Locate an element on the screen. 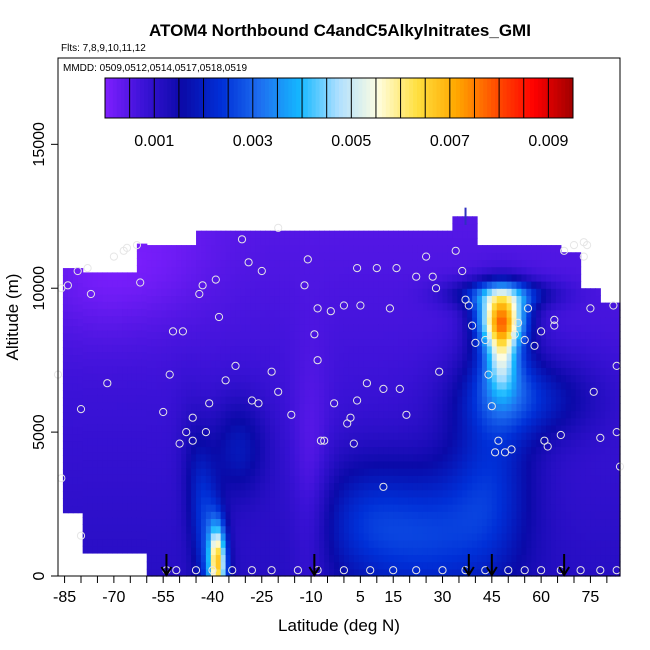  mmdd-label: MMDD: 0509,0512,0514,0517,0518,0519 is located at coordinates (155, 68).